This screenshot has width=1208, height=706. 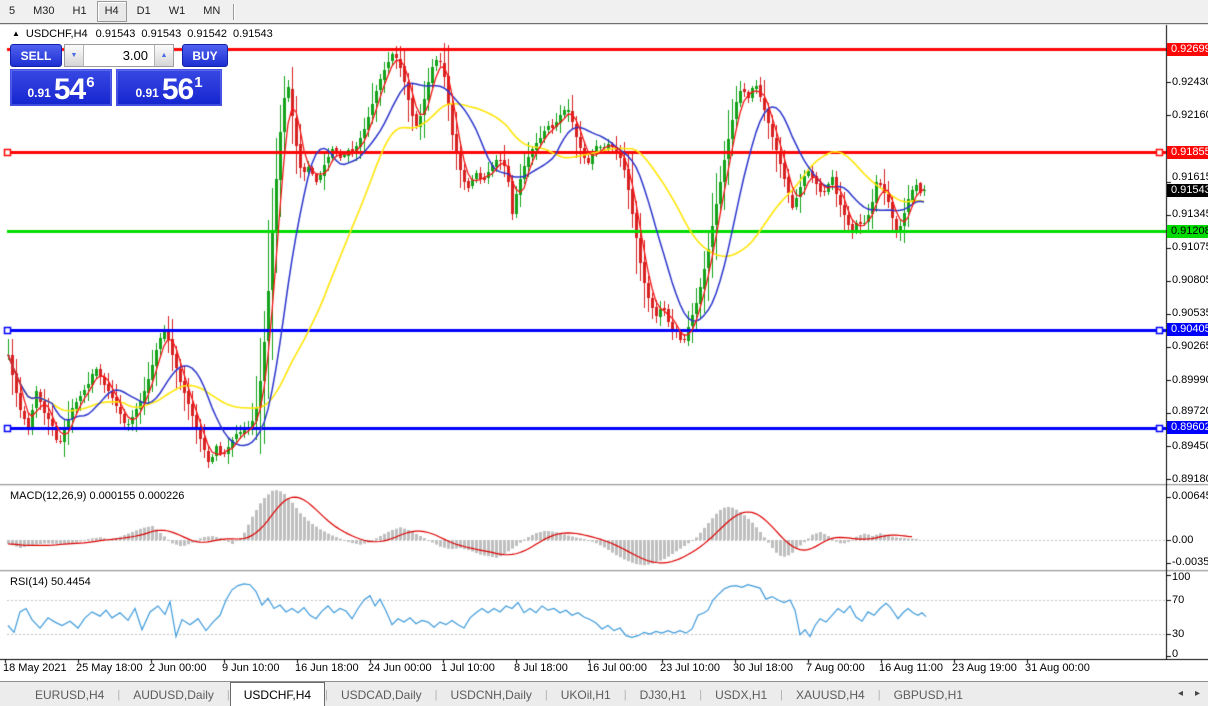 What do you see at coordinates (830, 694) in the screenshot?
I see `chart-tab-xauusd-h4: XAUUSD,H4` at bounding box center [830, 694].